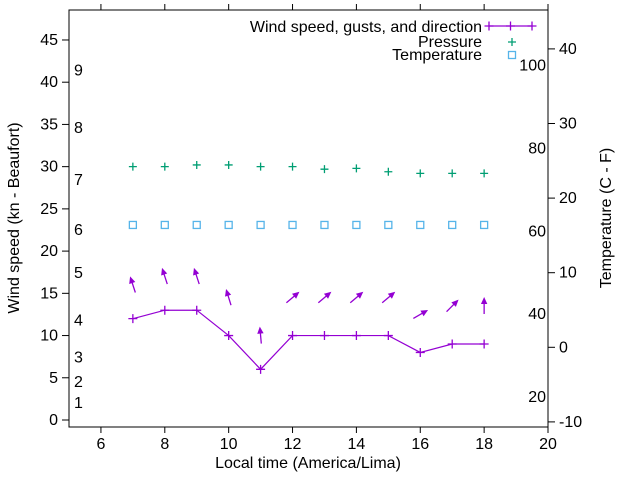 The width and height of the screenshot is (640, 480). What do you see at coordinates (49, 251) in the screenshot?
I see `y-left-tick-label: 20` at bounding box center [49, 251].